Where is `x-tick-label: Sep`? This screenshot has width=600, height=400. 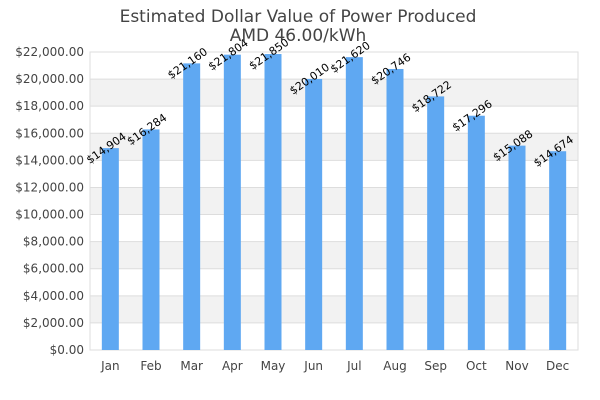
x-tick-label: Sep is located at coordinates (435, 366).